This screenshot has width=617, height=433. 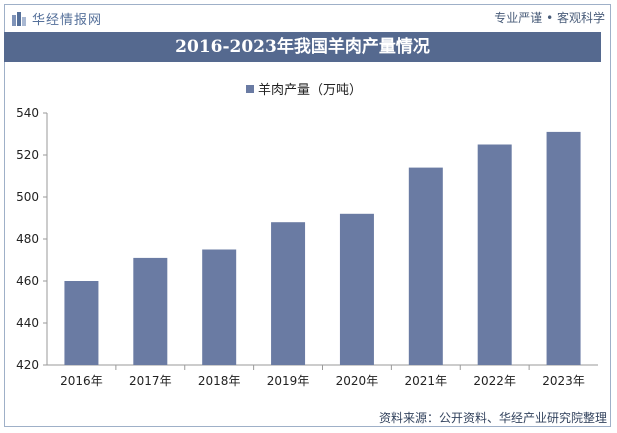 What do you see at coordinates (150, 381) in the screenshot?
I see `x-tick-label: 2017年` at bounding box center [150, 381].